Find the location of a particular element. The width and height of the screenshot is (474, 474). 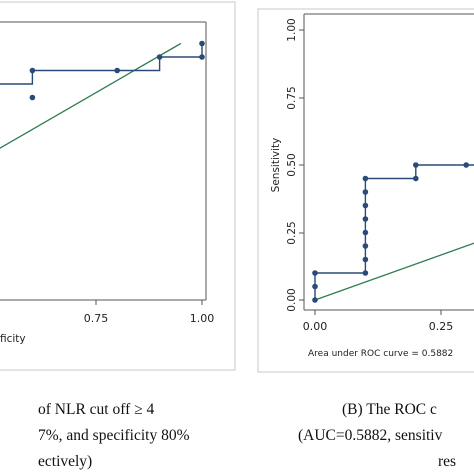

left-x-tick-label: 1.00 is located at coordinates (202, 318).